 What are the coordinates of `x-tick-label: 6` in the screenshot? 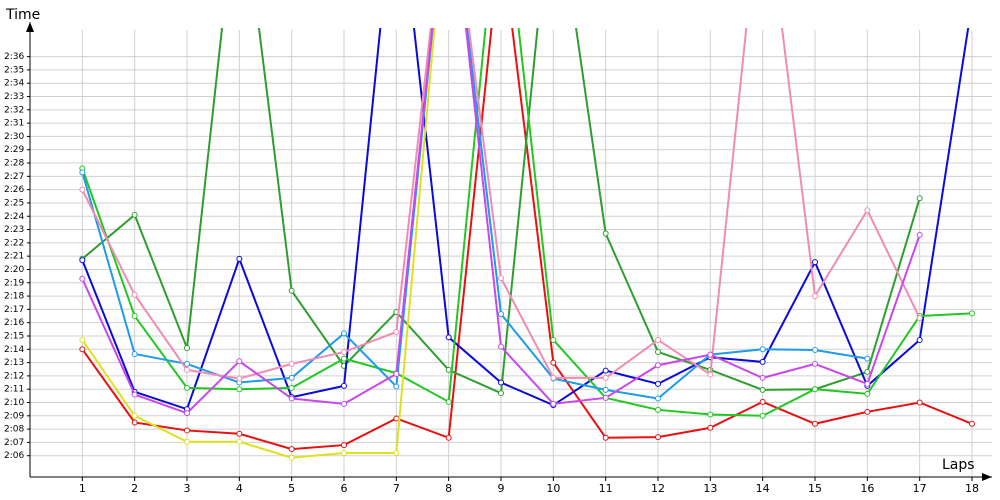 It's located at (344, 488).